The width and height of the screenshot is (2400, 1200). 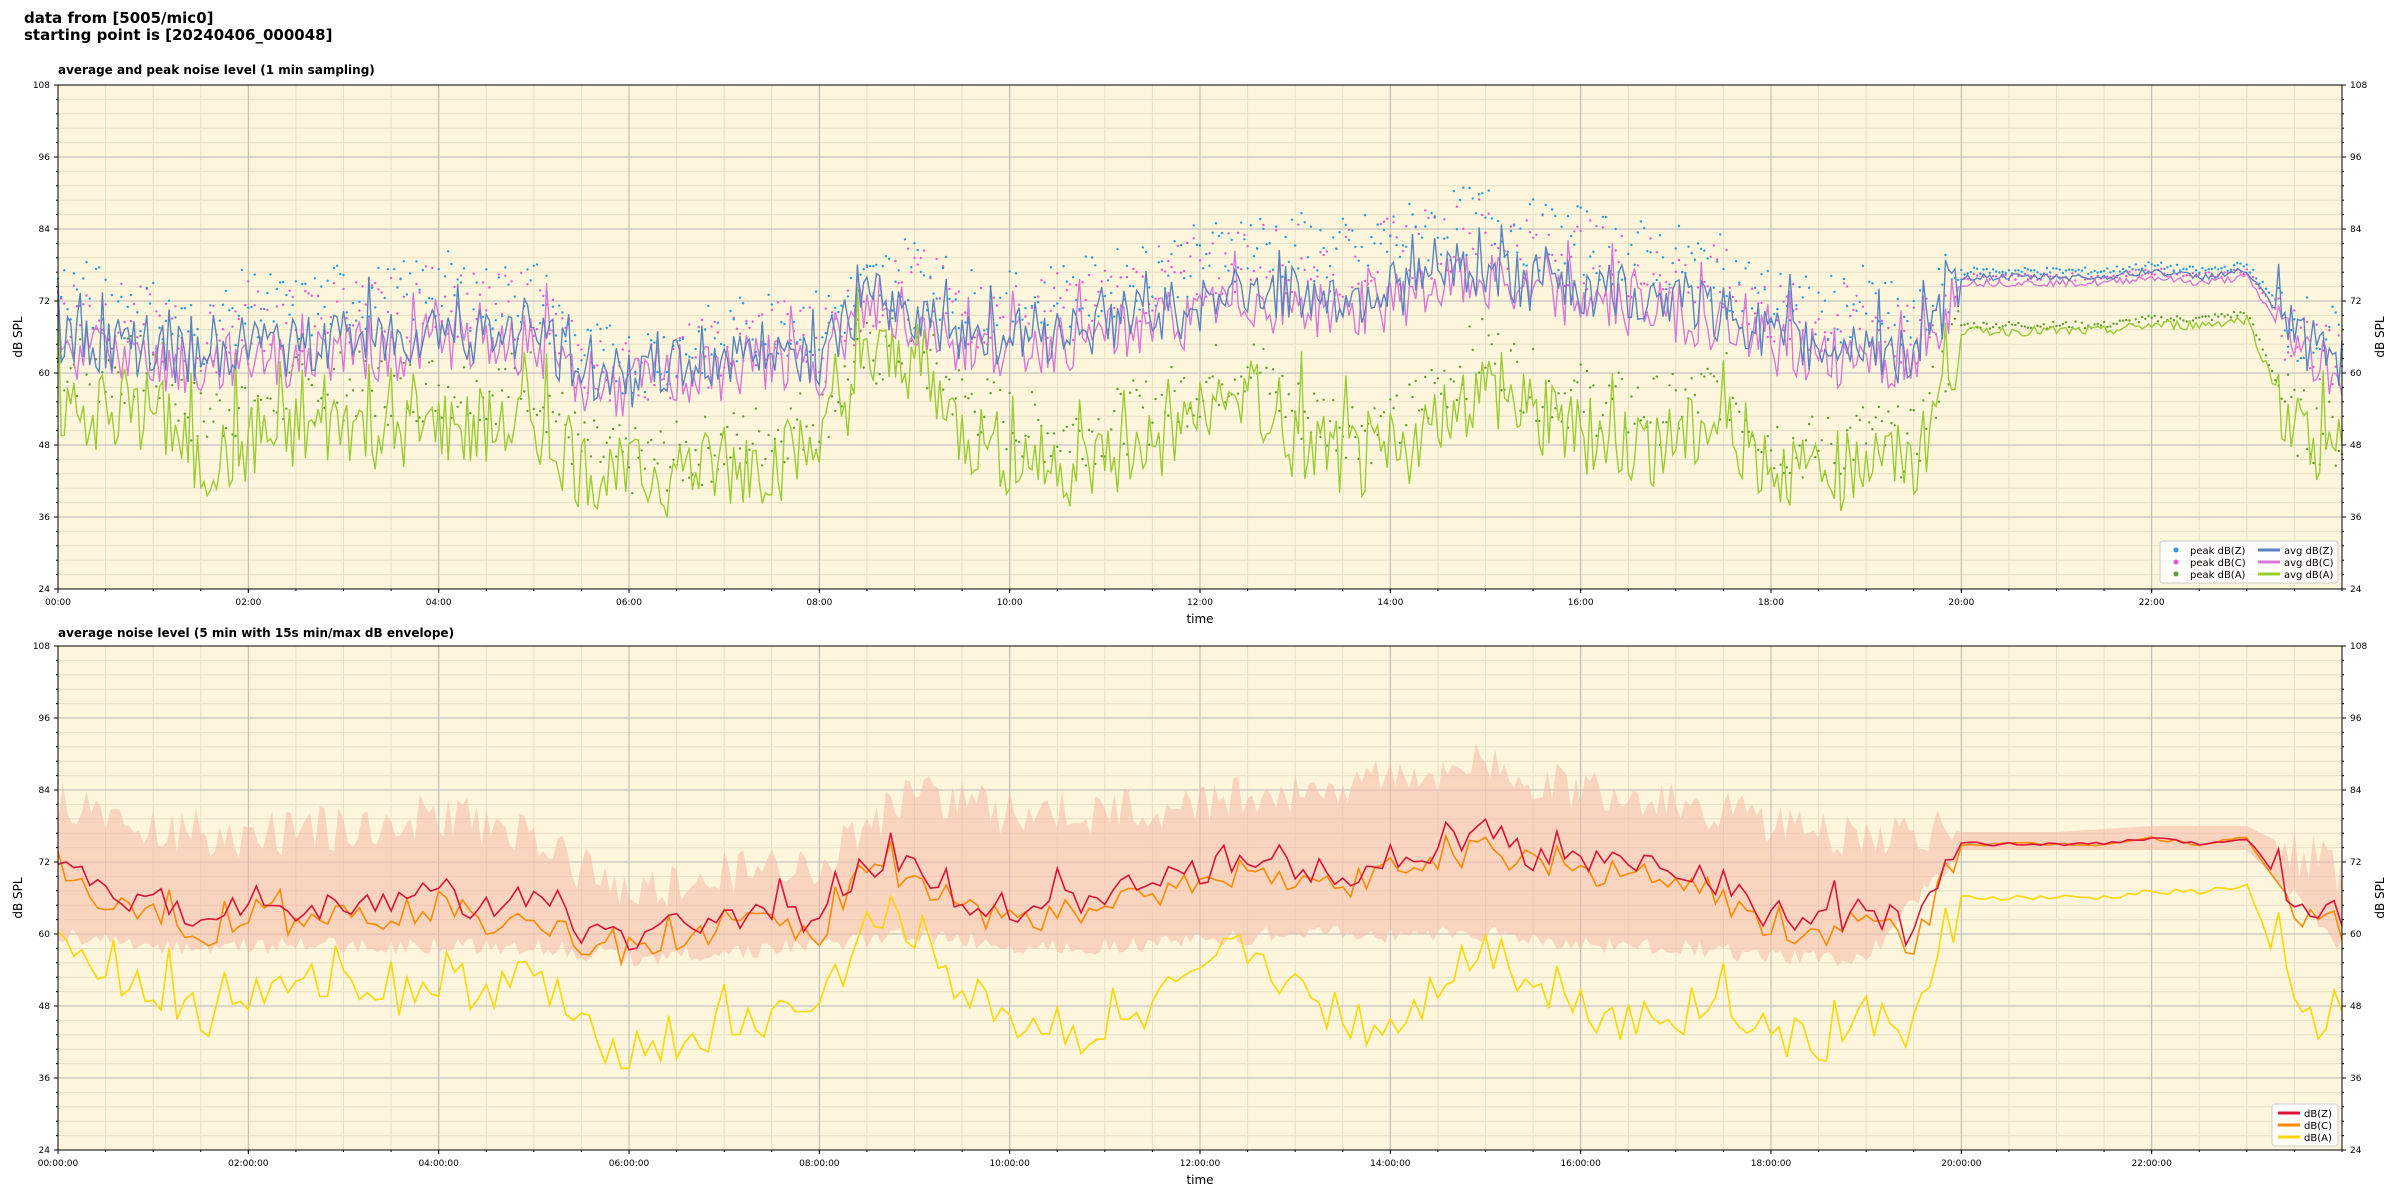 I want to click on y-tick-label-left: 60, so click(x=45, y=374).